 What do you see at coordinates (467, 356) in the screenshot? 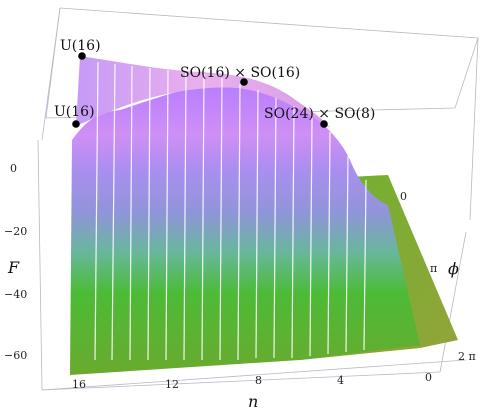
I see `phi-tick-2pi: 2 π` at bounding box center [467, 356].